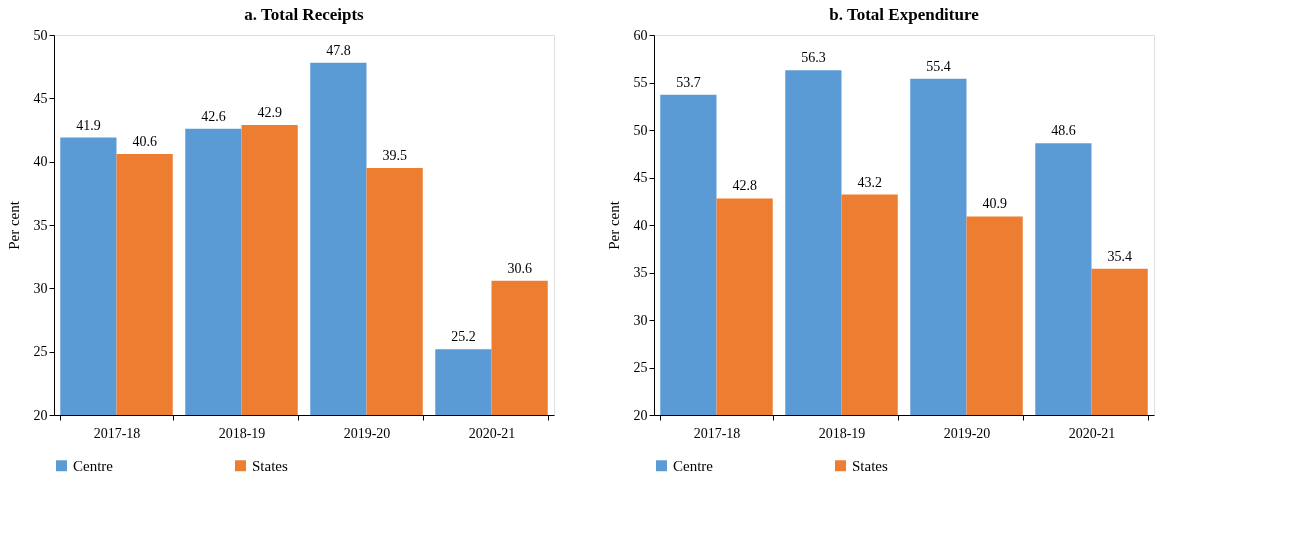 The height and width of the screenshot is (536, 1308). What do you see at coordinates (869, 182) in the screenshot?
I see `data-label: 43.2` at bounding box center [869, 182].